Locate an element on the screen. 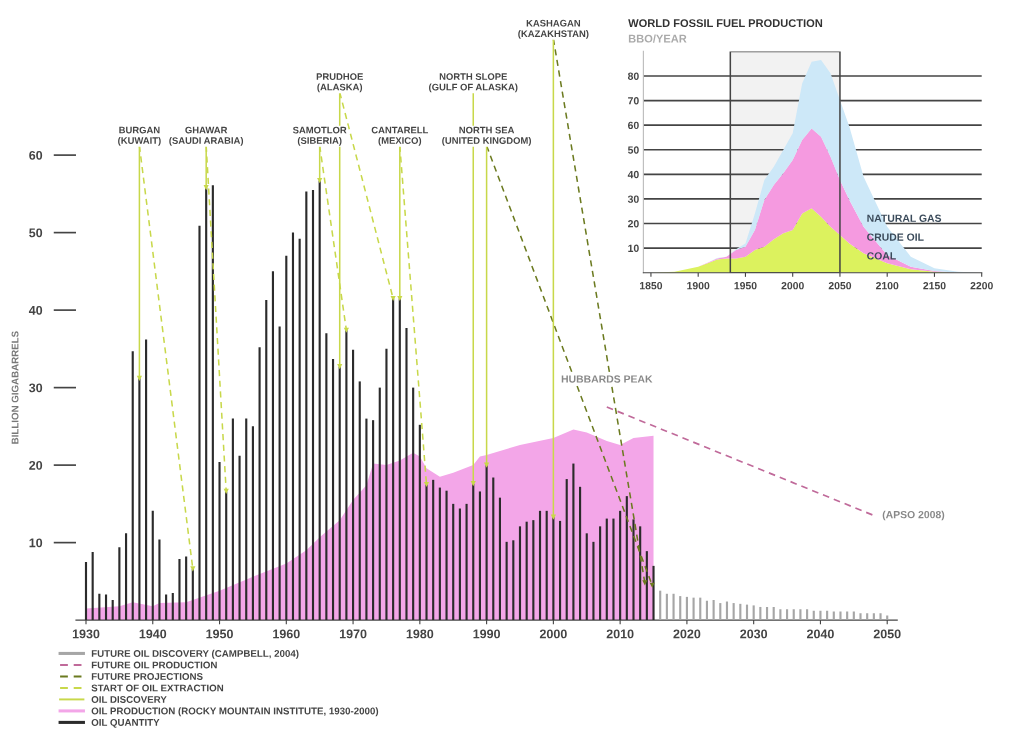  annotation: PRUDHOE (ALASKA) is located at coordinates (339, 83).